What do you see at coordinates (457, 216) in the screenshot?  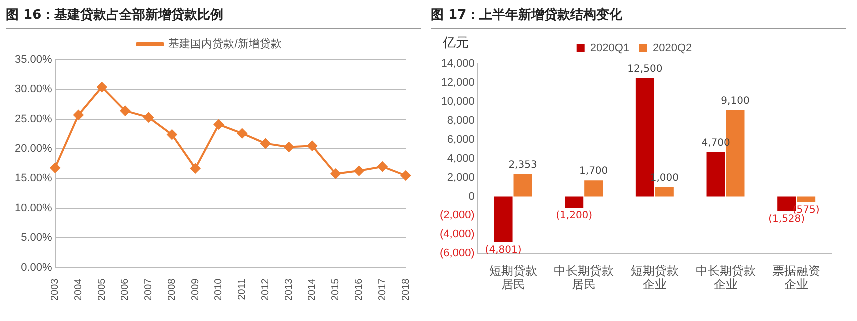 I see `y-tick-label: (2,000)` at bounding box center [457, 216].